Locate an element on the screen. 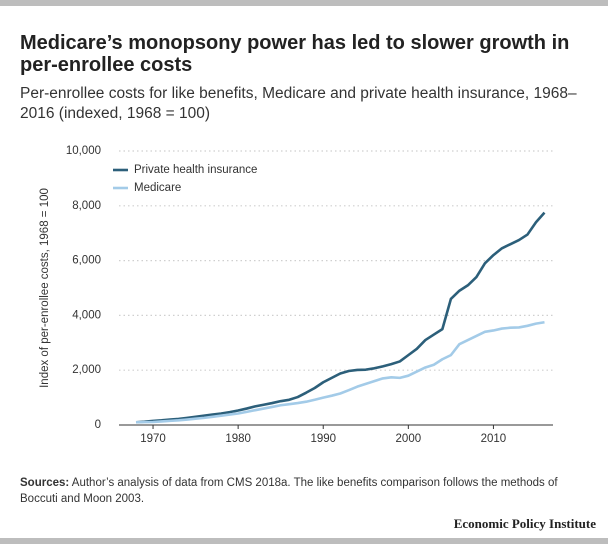 The image size is (608, 544). y-tick-label: 8,000 is located at coordinates (86, 206).